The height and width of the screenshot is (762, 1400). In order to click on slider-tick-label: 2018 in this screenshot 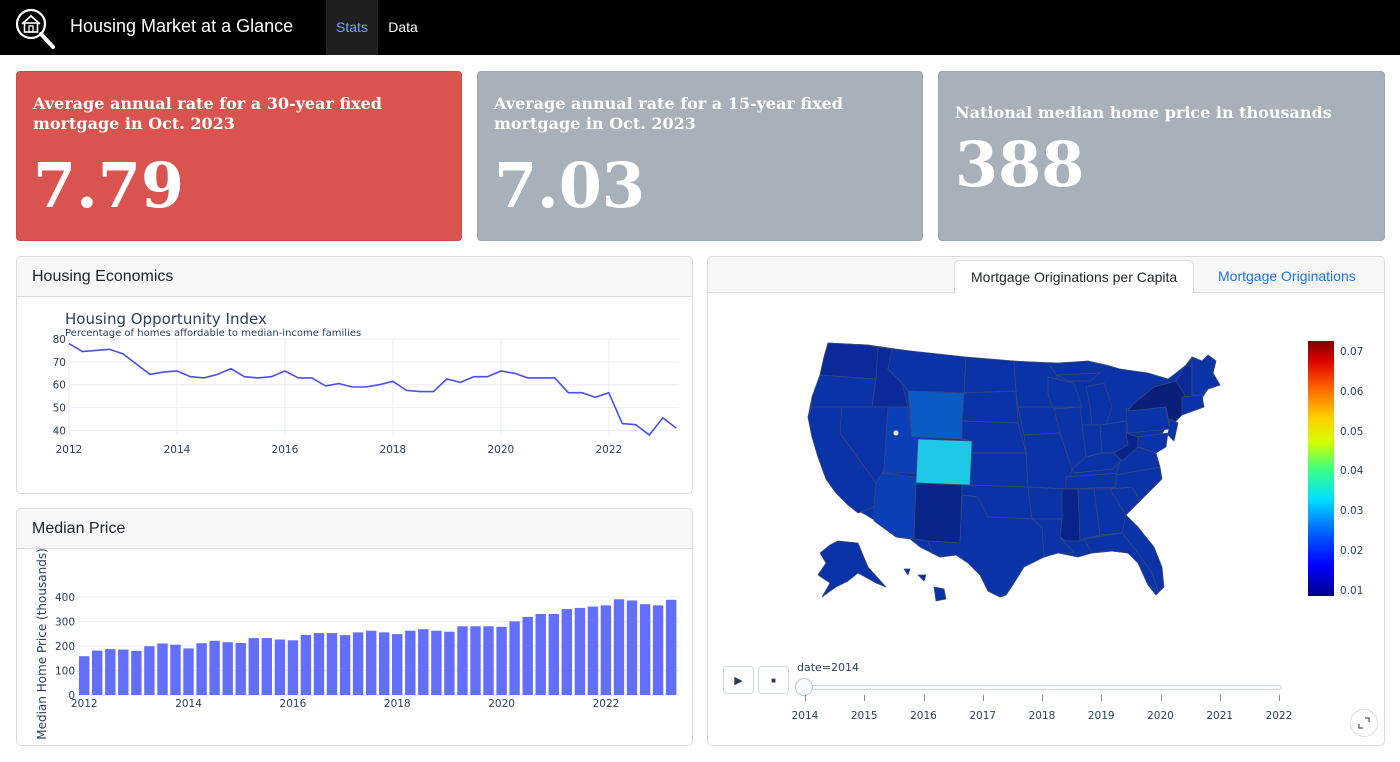, I will do `click(1042, 716)`.